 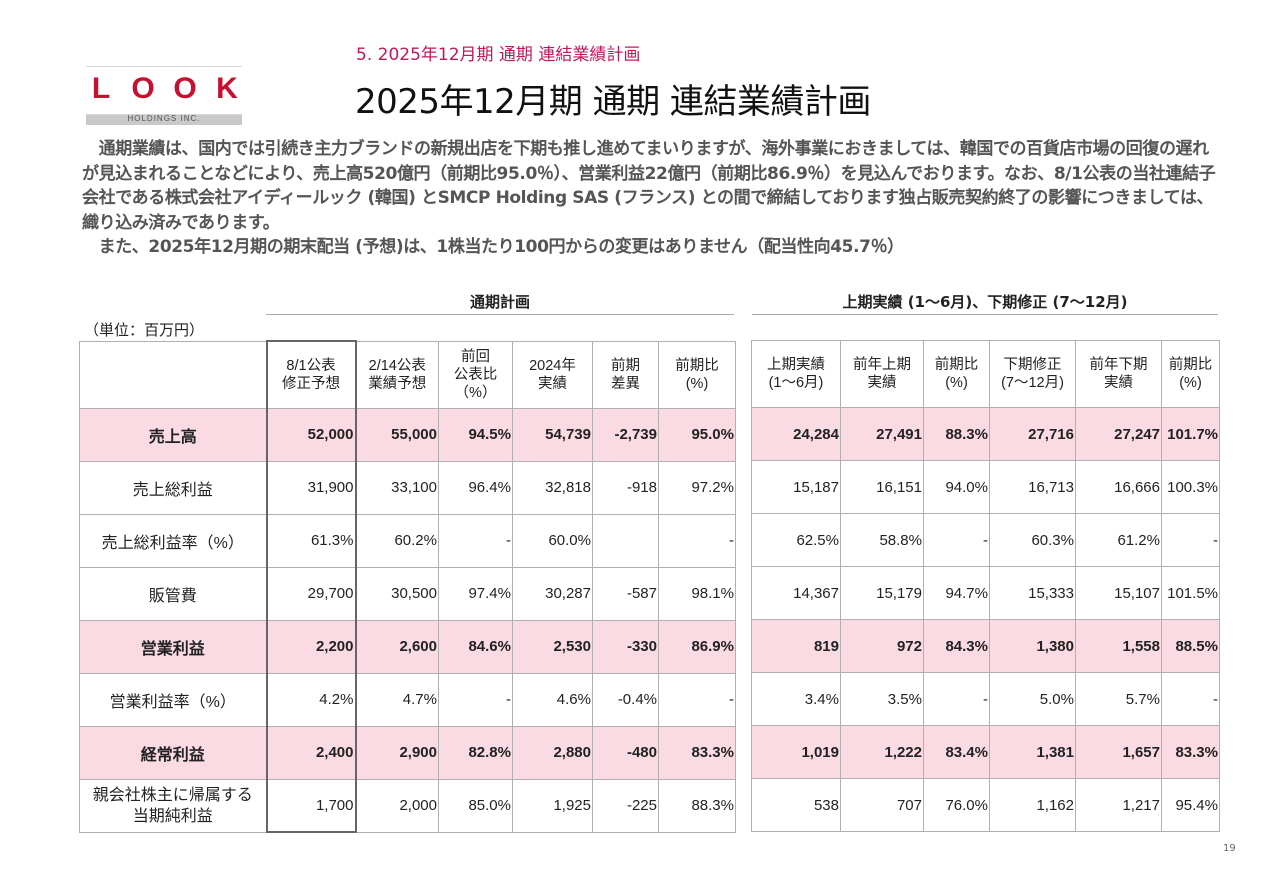 What do you see at coordinates (625, 540) in the screenshot?
I see `table-cell` at bounding box center [625, 540].